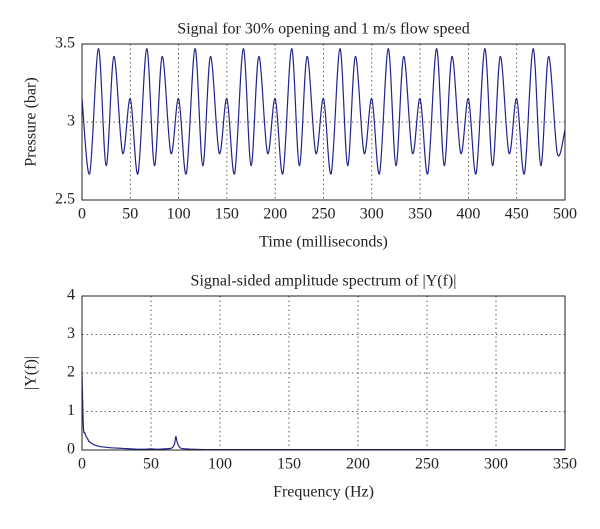  What do you see at coordinates (71, 410) in the screenshot?
I see `y-tick-label: 1` at bounding box center [71, 410].